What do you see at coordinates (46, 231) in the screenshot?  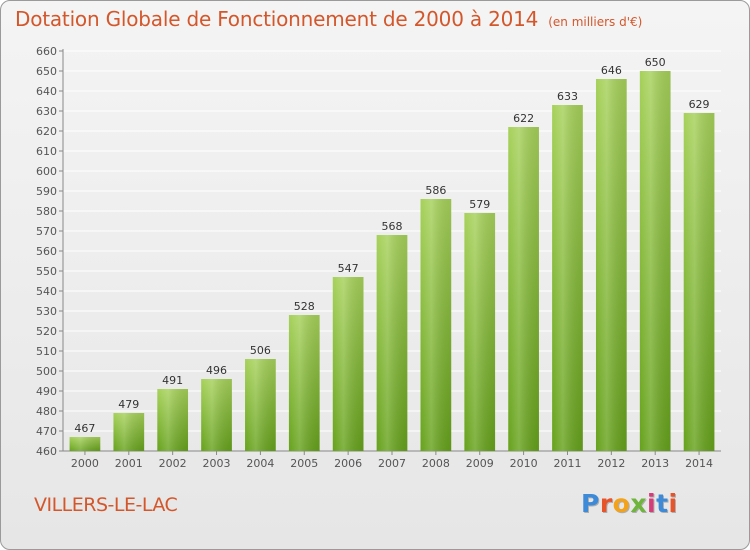 I see `y-tick-label: 570` at bounding box center [46, 231].